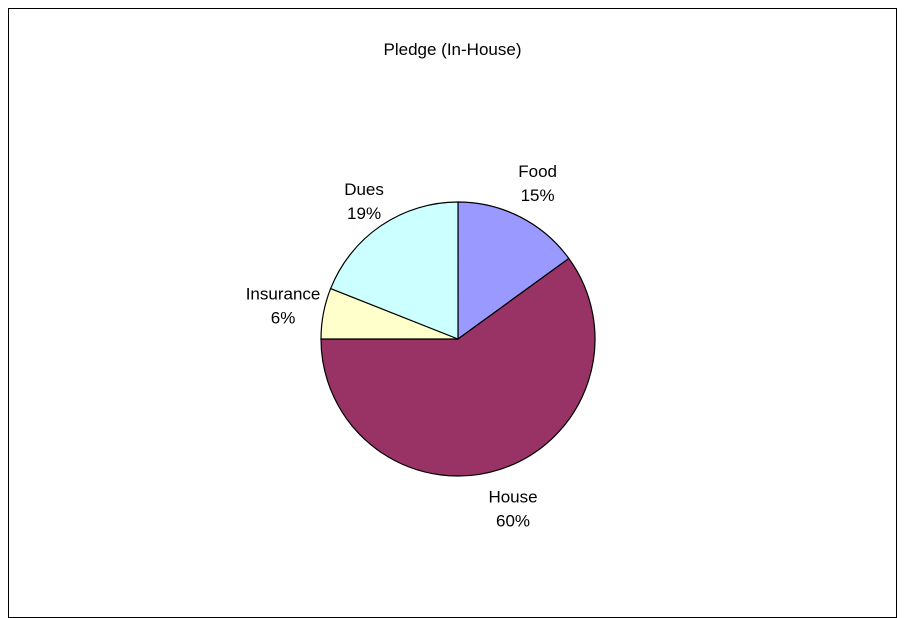 This screenshot has width=905, height=618. What do you see at coordinates (458, 367) in the screenshot?
I see `pie-slice-house` at bounding box center [458, 367].